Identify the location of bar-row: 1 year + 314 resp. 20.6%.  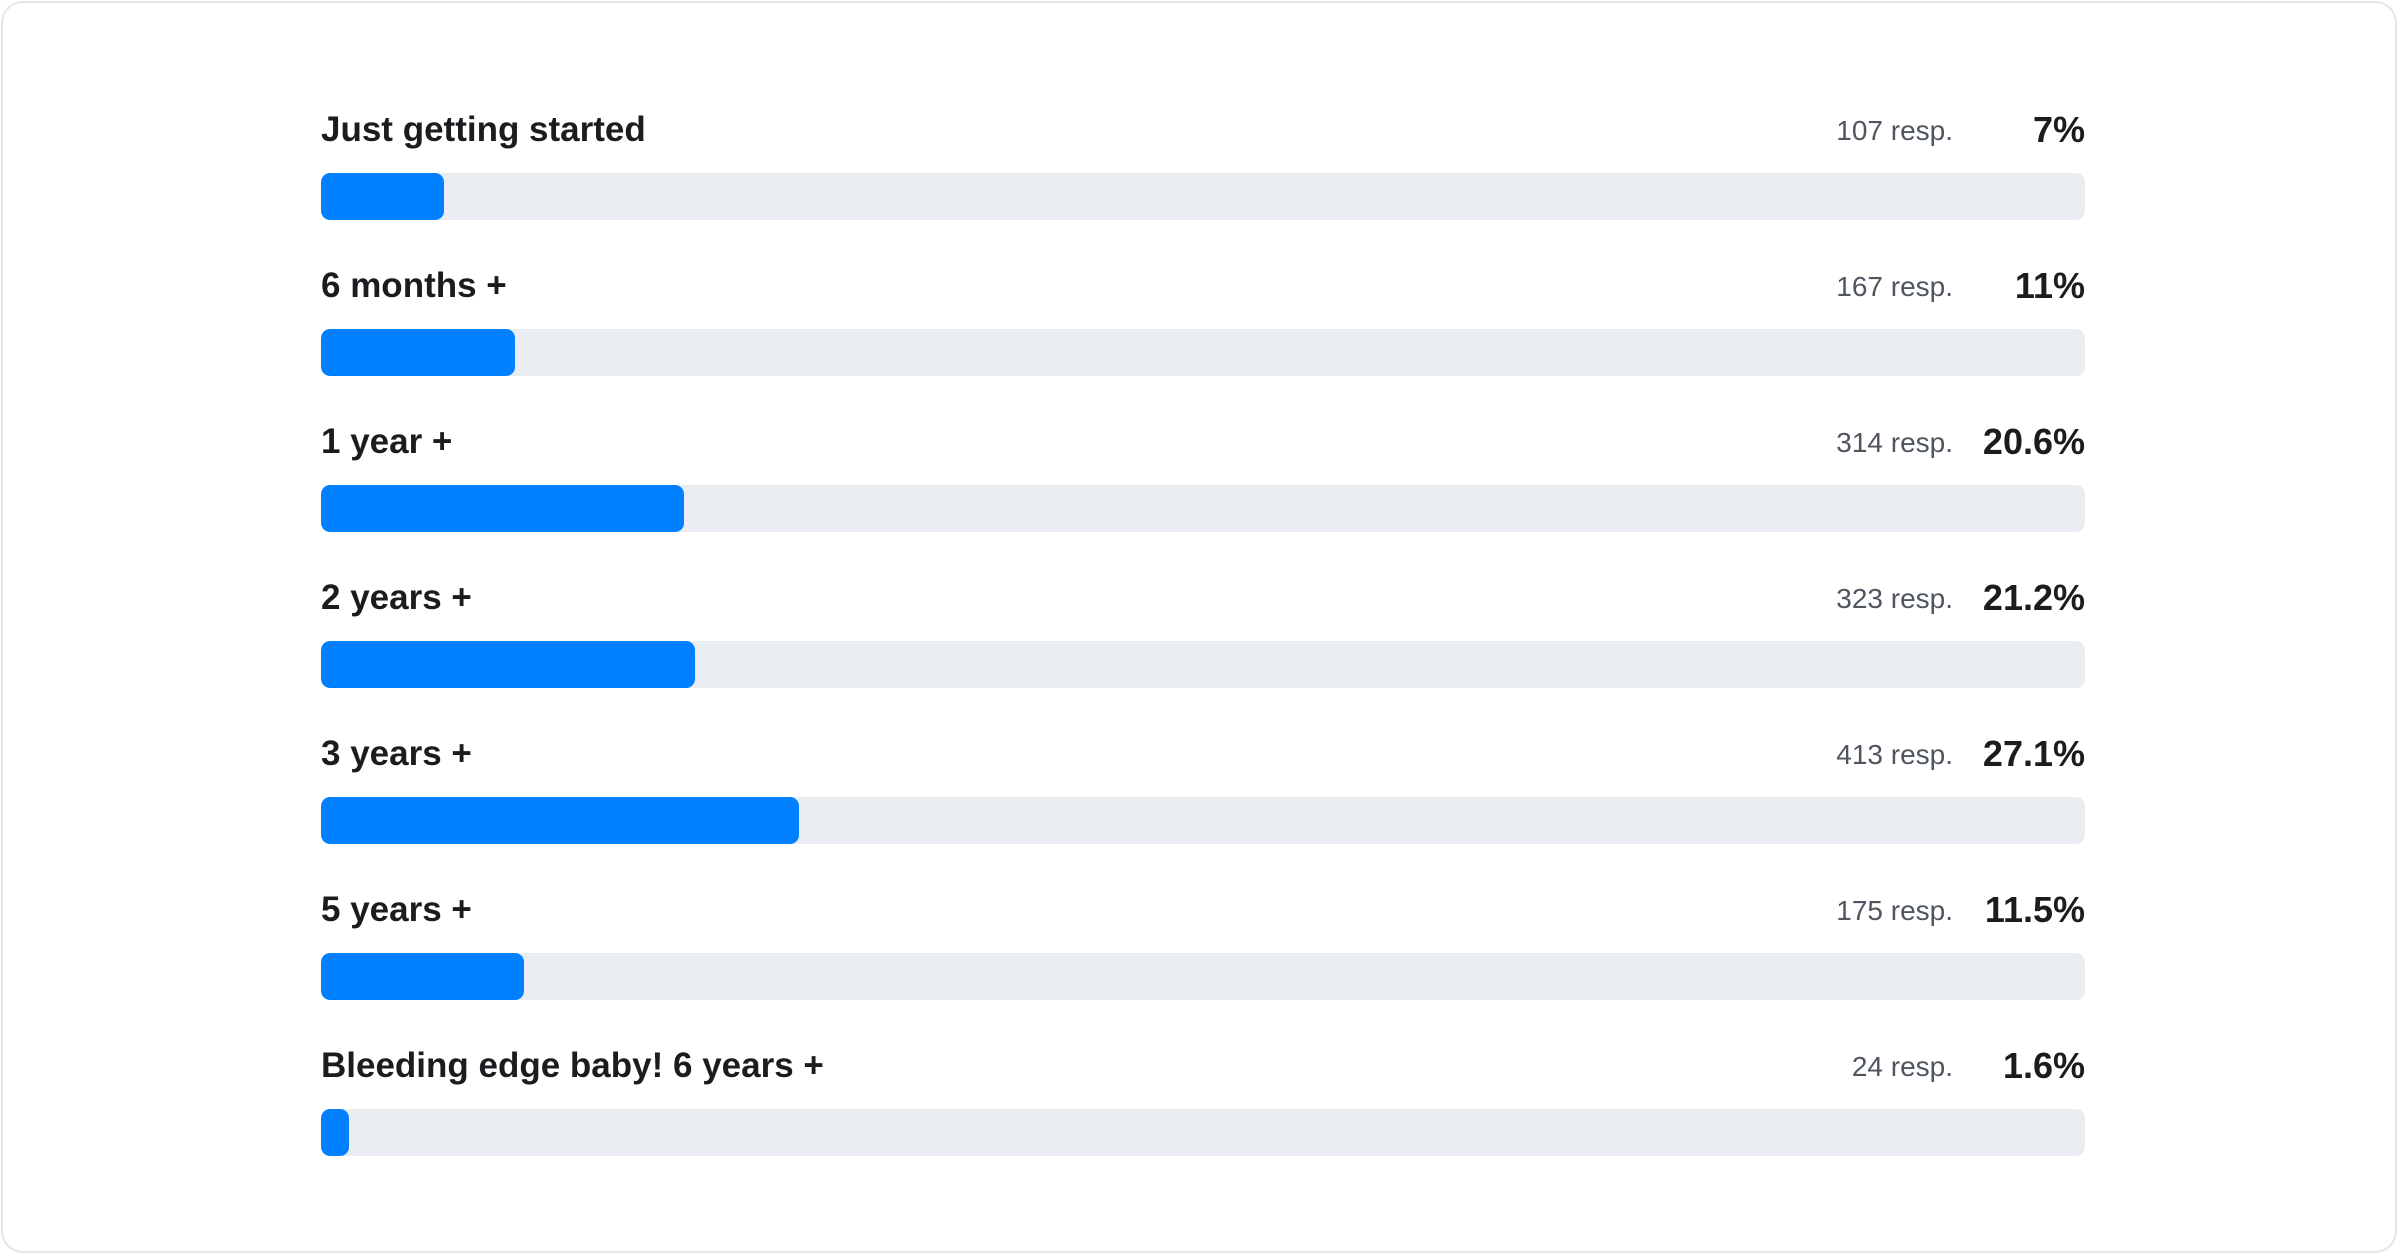
(1203, 485).